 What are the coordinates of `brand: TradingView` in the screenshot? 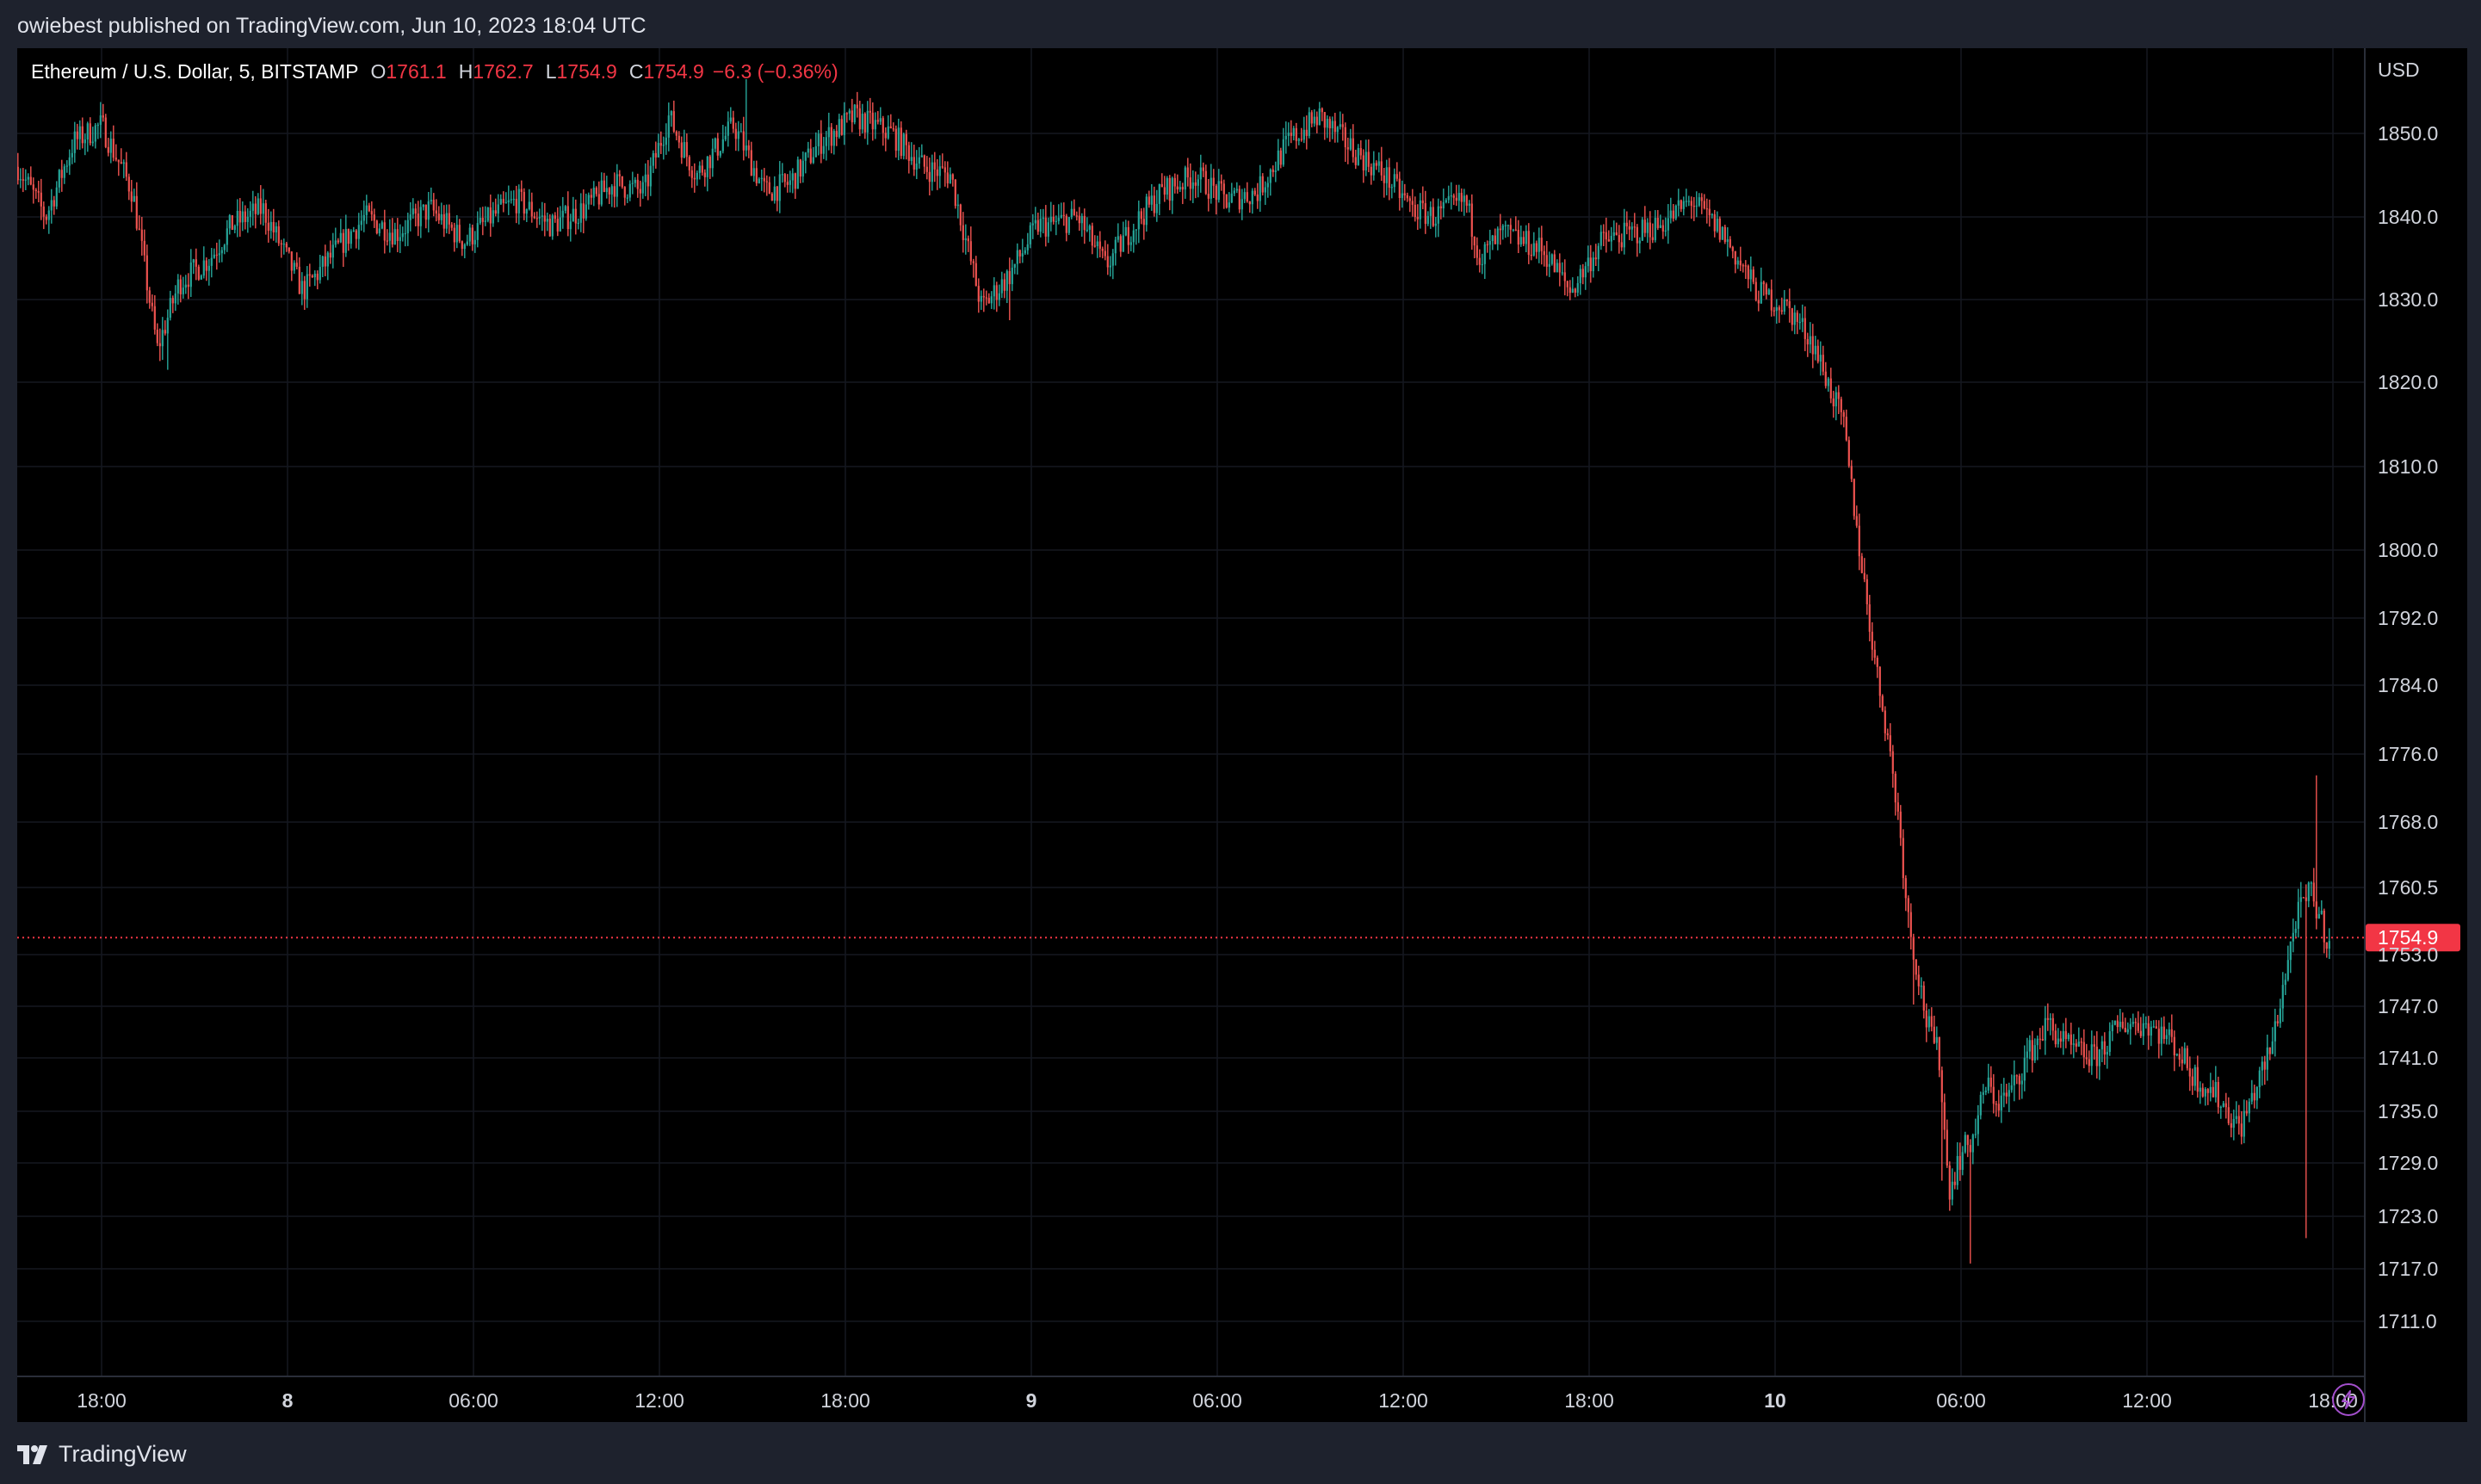 It's located at (102, 1454).